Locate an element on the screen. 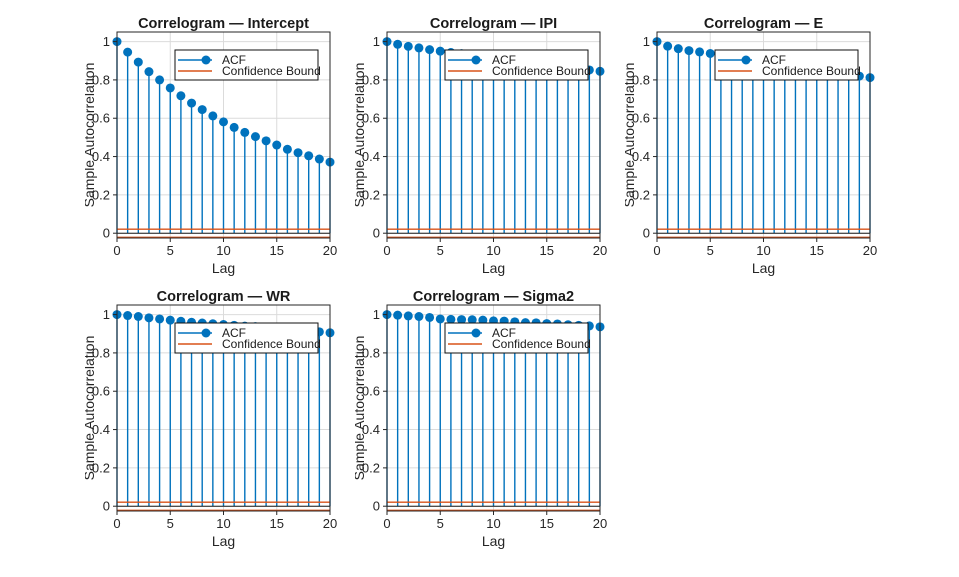  acf-markers is located at coordinates (223, 102).